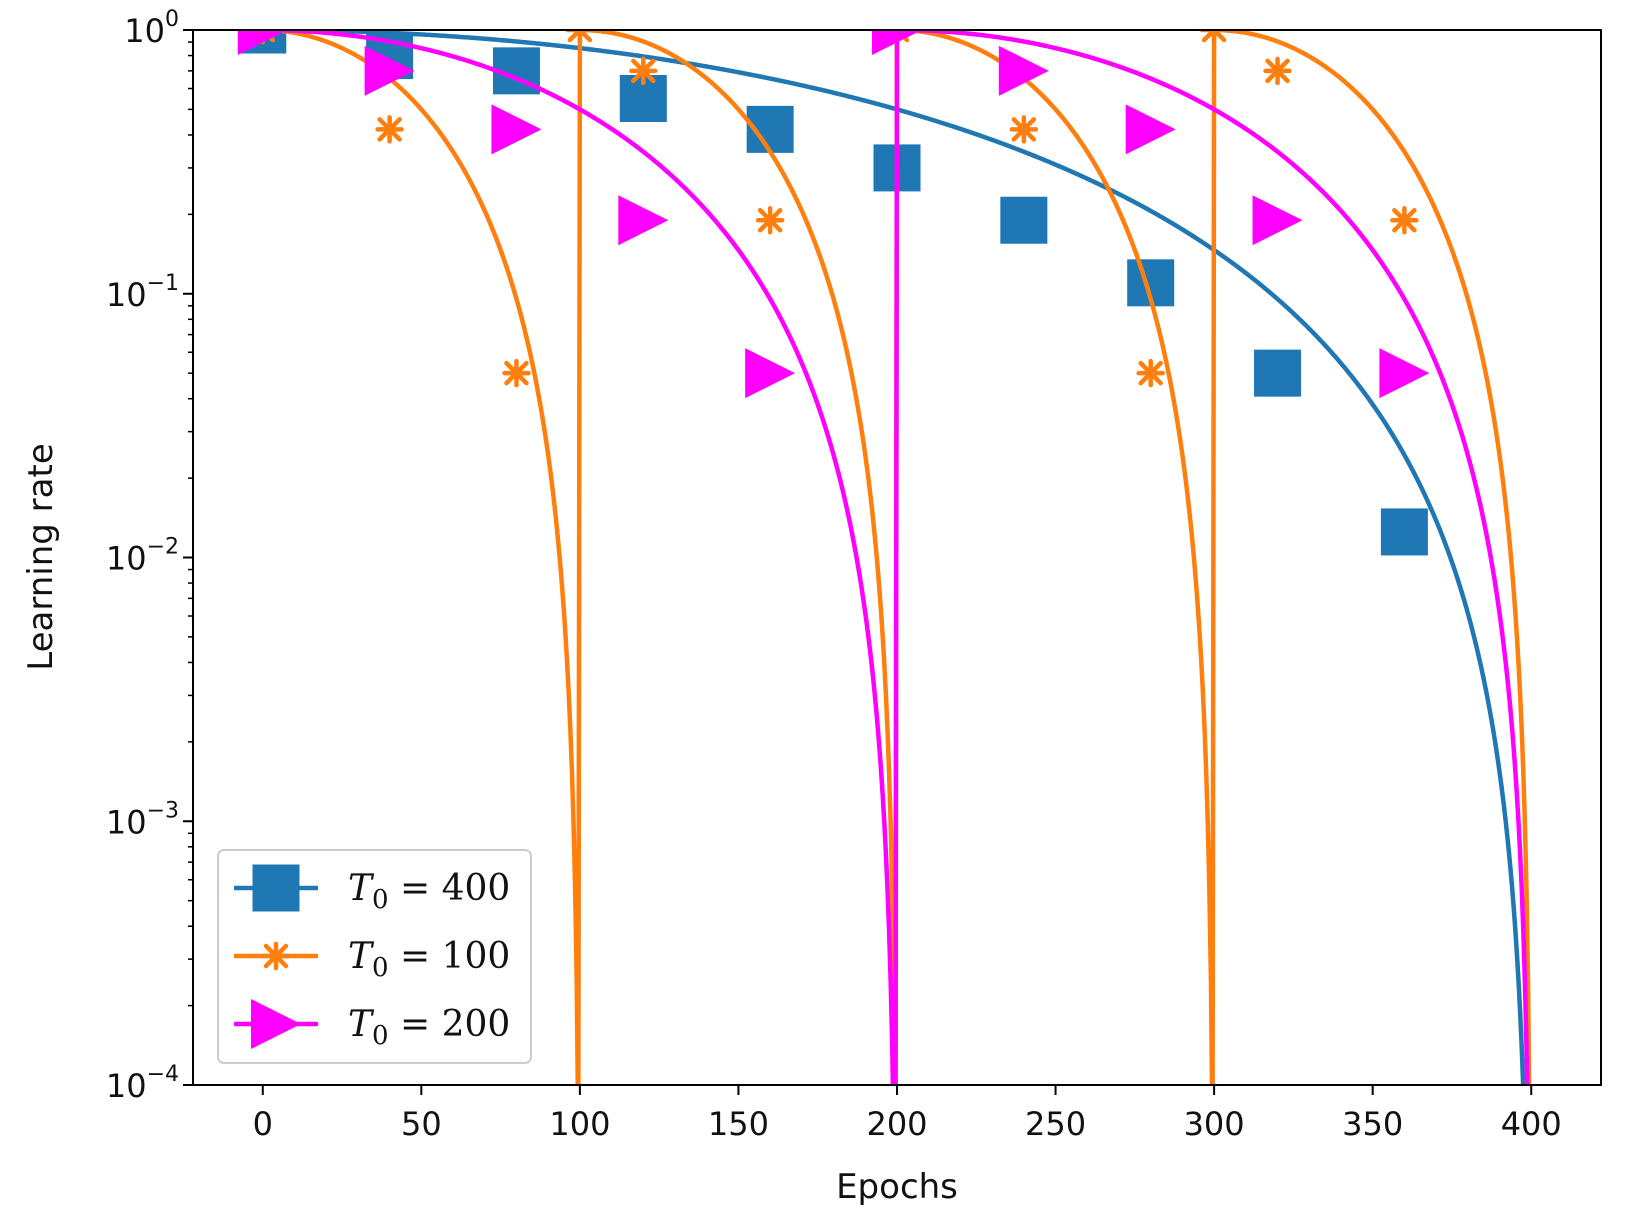 The height and width of the screenshot is (1225, 1630). What do you see at coordinates (1531, 1124) in the screenshot?
I see `x-tick-label: 400` at bounding box center [1531, 1124].